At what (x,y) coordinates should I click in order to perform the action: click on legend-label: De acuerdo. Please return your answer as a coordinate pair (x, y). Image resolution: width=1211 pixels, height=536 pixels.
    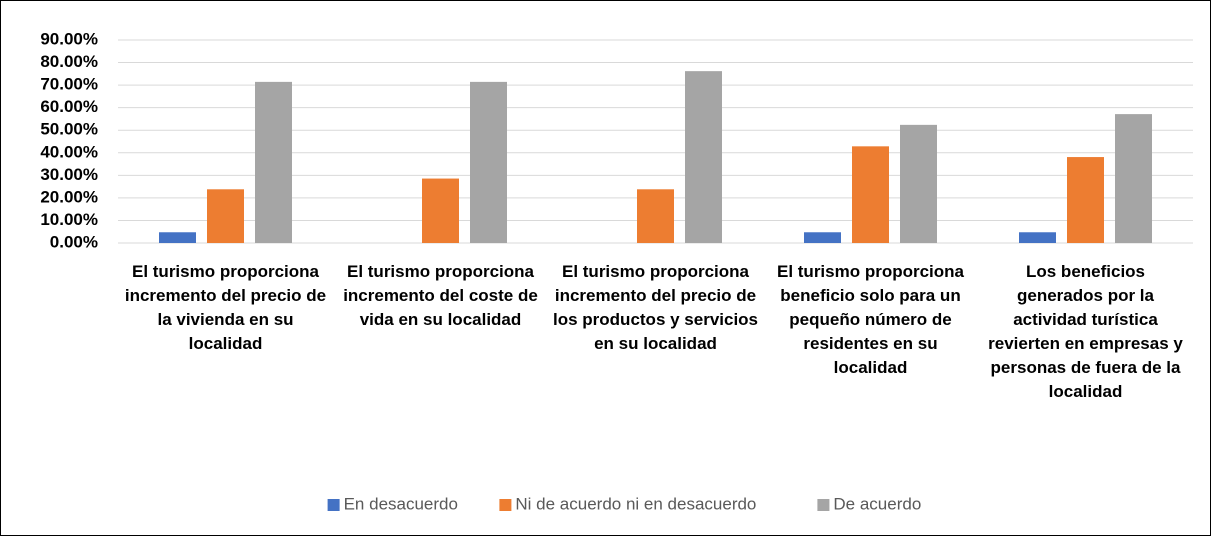
    Looking at the image, I should click on (877, 503).